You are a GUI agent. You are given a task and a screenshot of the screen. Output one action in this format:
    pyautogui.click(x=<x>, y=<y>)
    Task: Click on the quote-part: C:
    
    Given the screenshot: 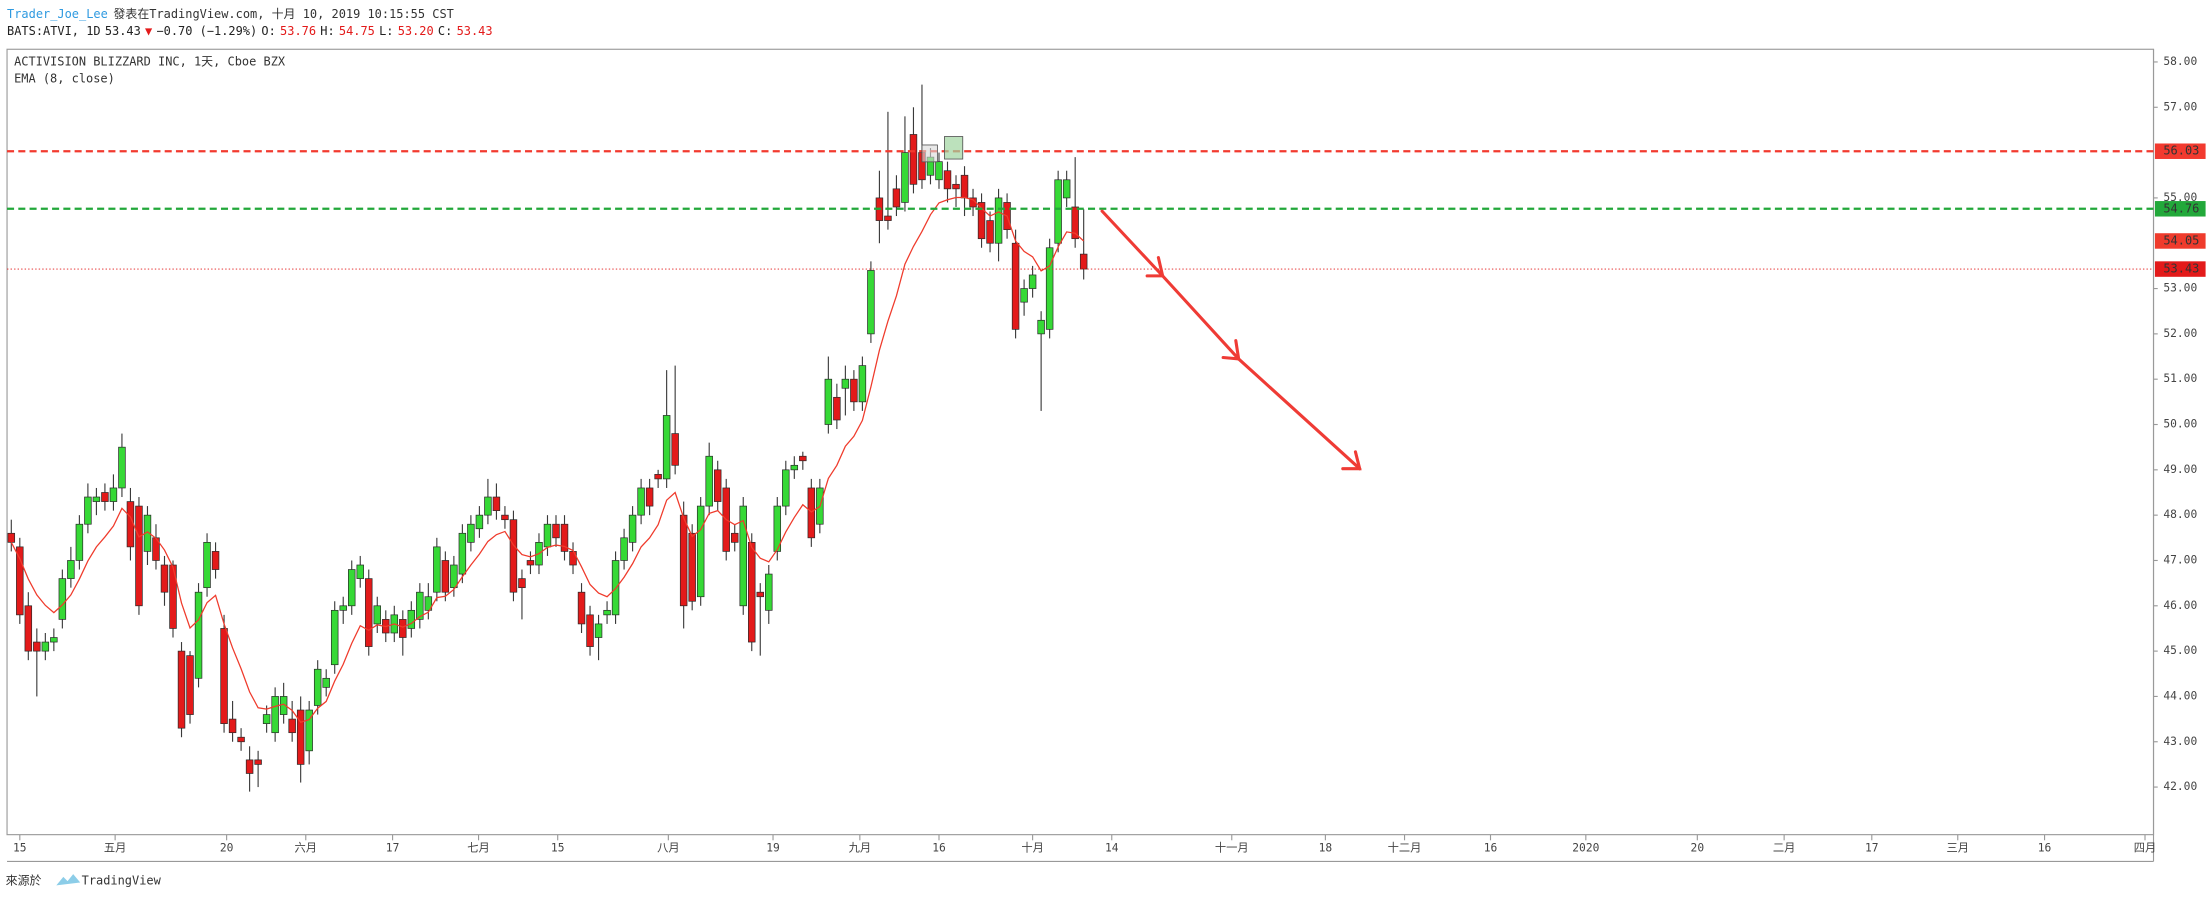 What is the action you would take?
    pyautogui.click(x=445, y=30)
    